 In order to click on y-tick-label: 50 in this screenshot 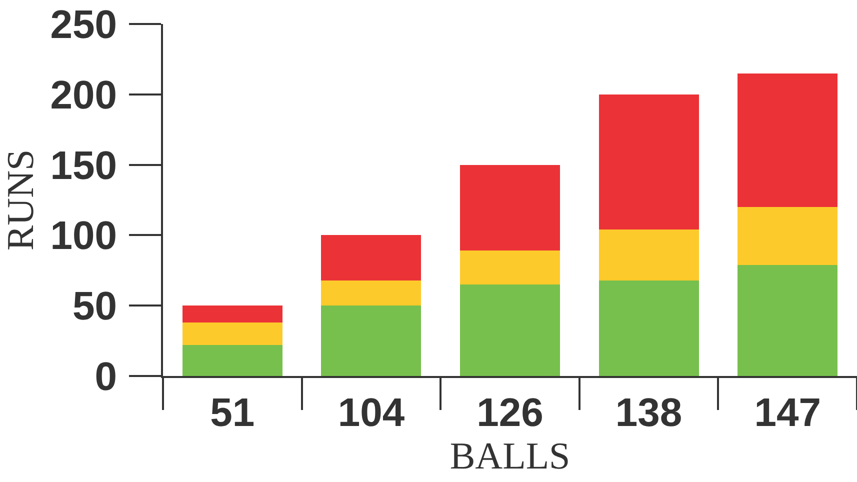, I will do `click(94, 306)`.